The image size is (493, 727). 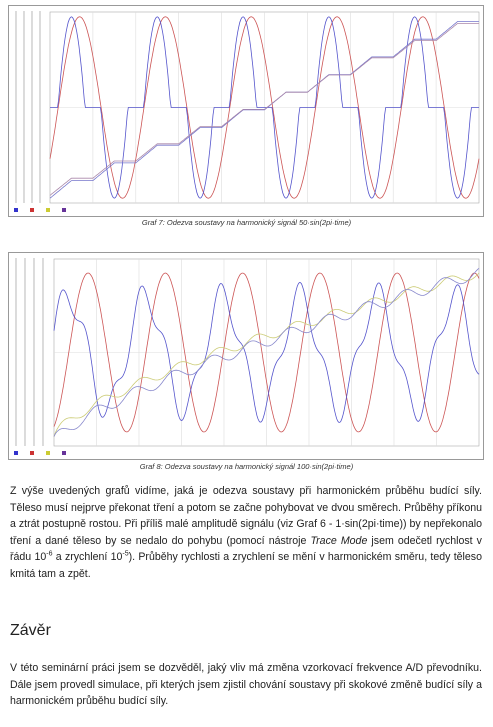 What do you see at coordinates (246, 549) in the screenshot?
I see `text: jsem odečetl rychlost v řádu 10` at bounding box center [246, 549].